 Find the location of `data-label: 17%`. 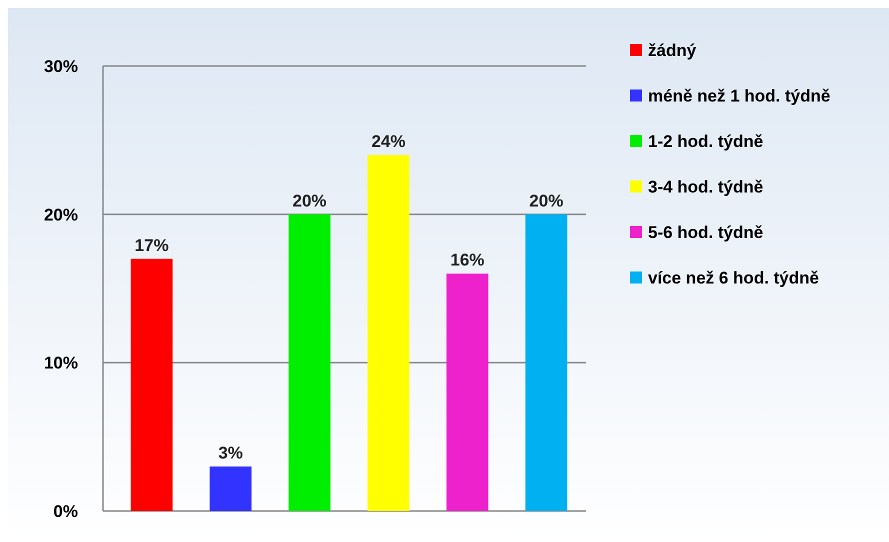

data-label: 17% is located at coordinates (151, 245).